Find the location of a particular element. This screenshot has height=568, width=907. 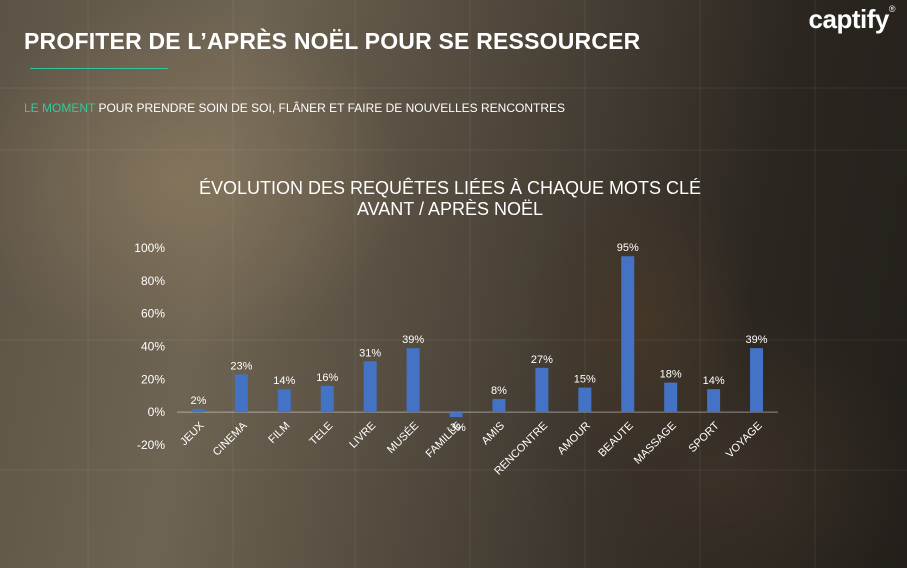

chart-title-line-2: AVANT / APRÈS NOËL is located at coordinates (450, 209).